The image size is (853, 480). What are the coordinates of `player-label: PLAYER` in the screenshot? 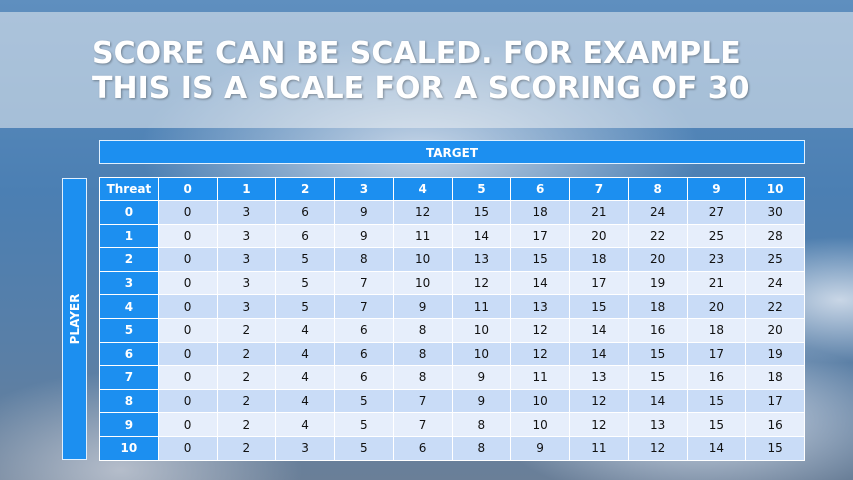 It's located at (74, 319).